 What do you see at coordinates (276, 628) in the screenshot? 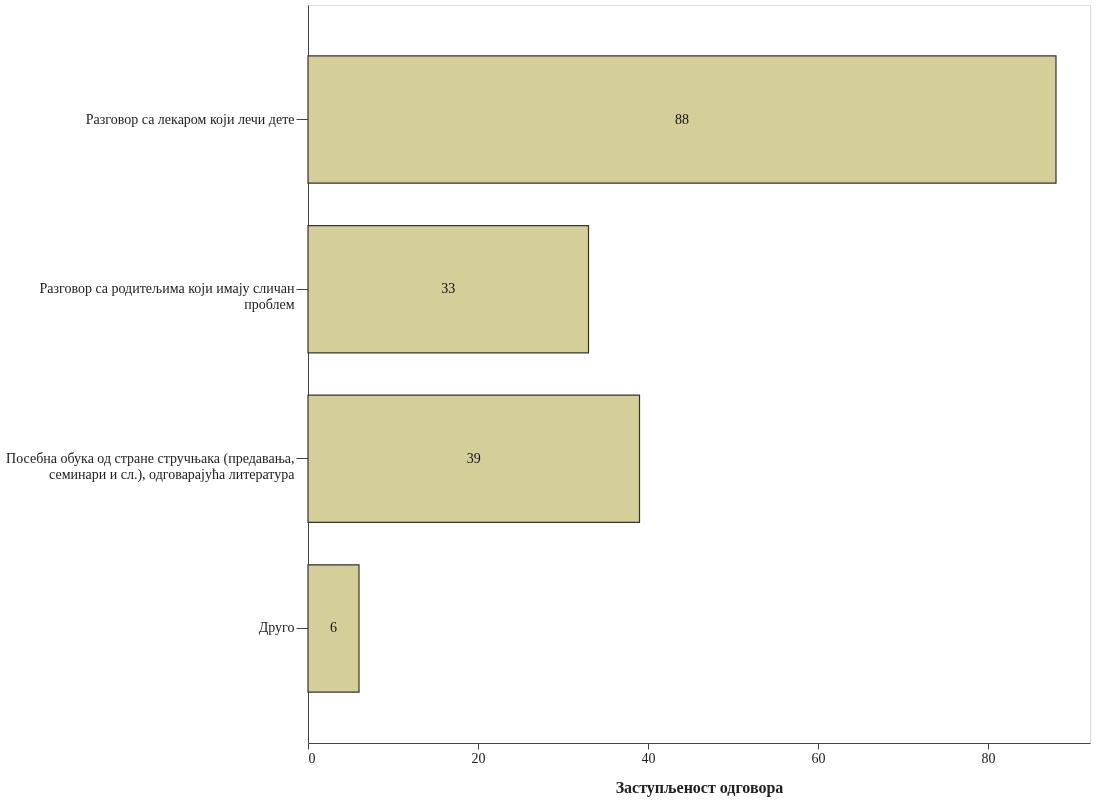
I see `y-tick-label: Друго` at bounding box center [276, 628].